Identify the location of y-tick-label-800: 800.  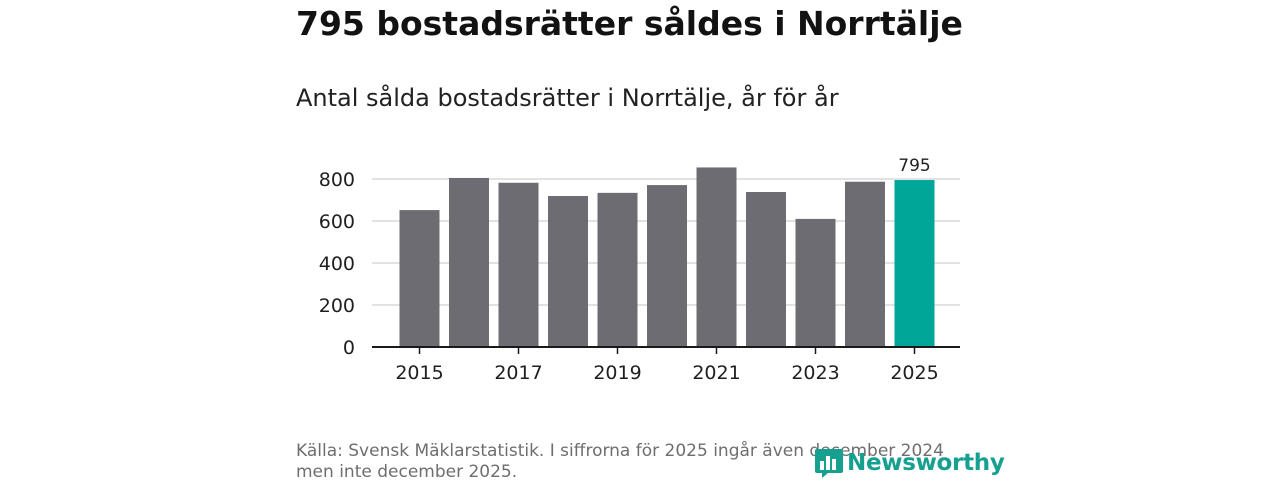
(337, 180).